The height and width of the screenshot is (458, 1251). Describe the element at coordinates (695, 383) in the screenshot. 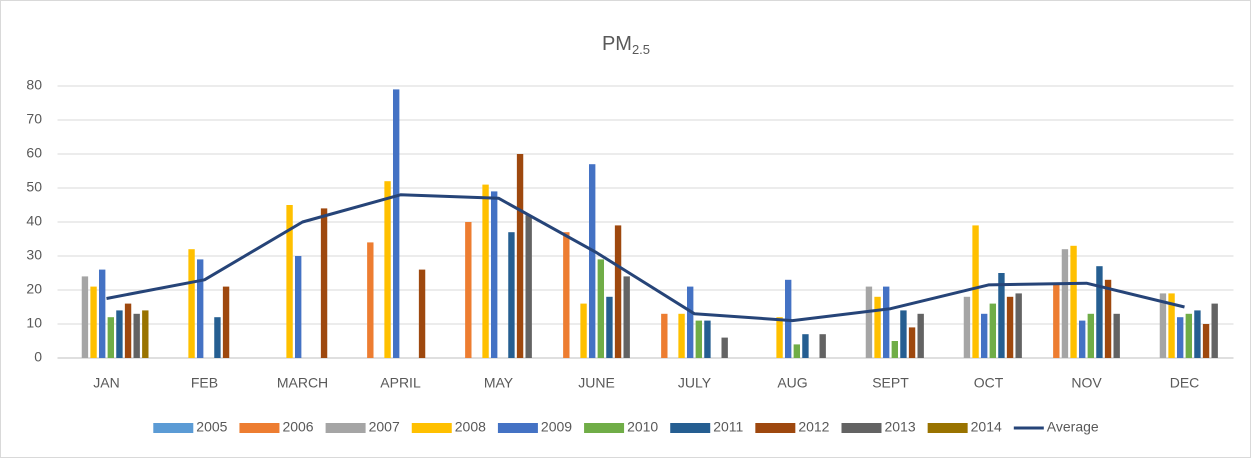

I see `x-tick-label: JULY` at that location.